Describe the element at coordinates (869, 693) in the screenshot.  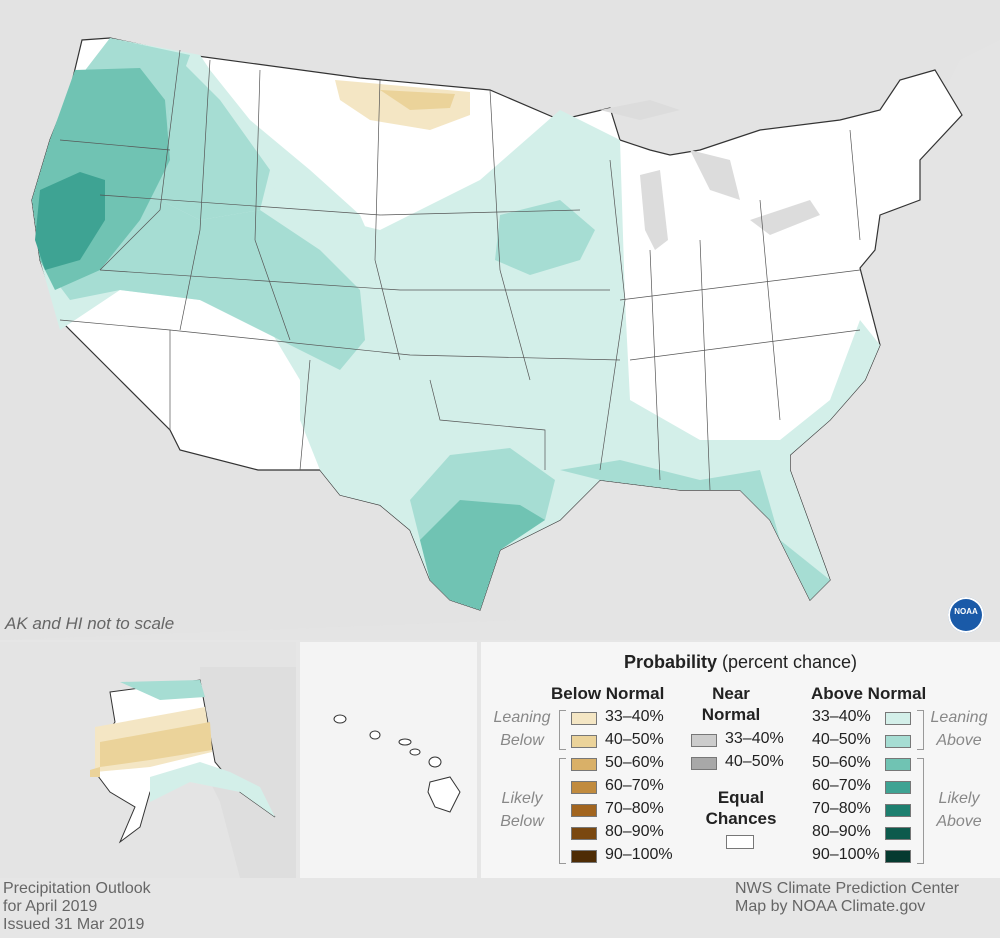
I see `above-normal-header: Above Normal` at that location.